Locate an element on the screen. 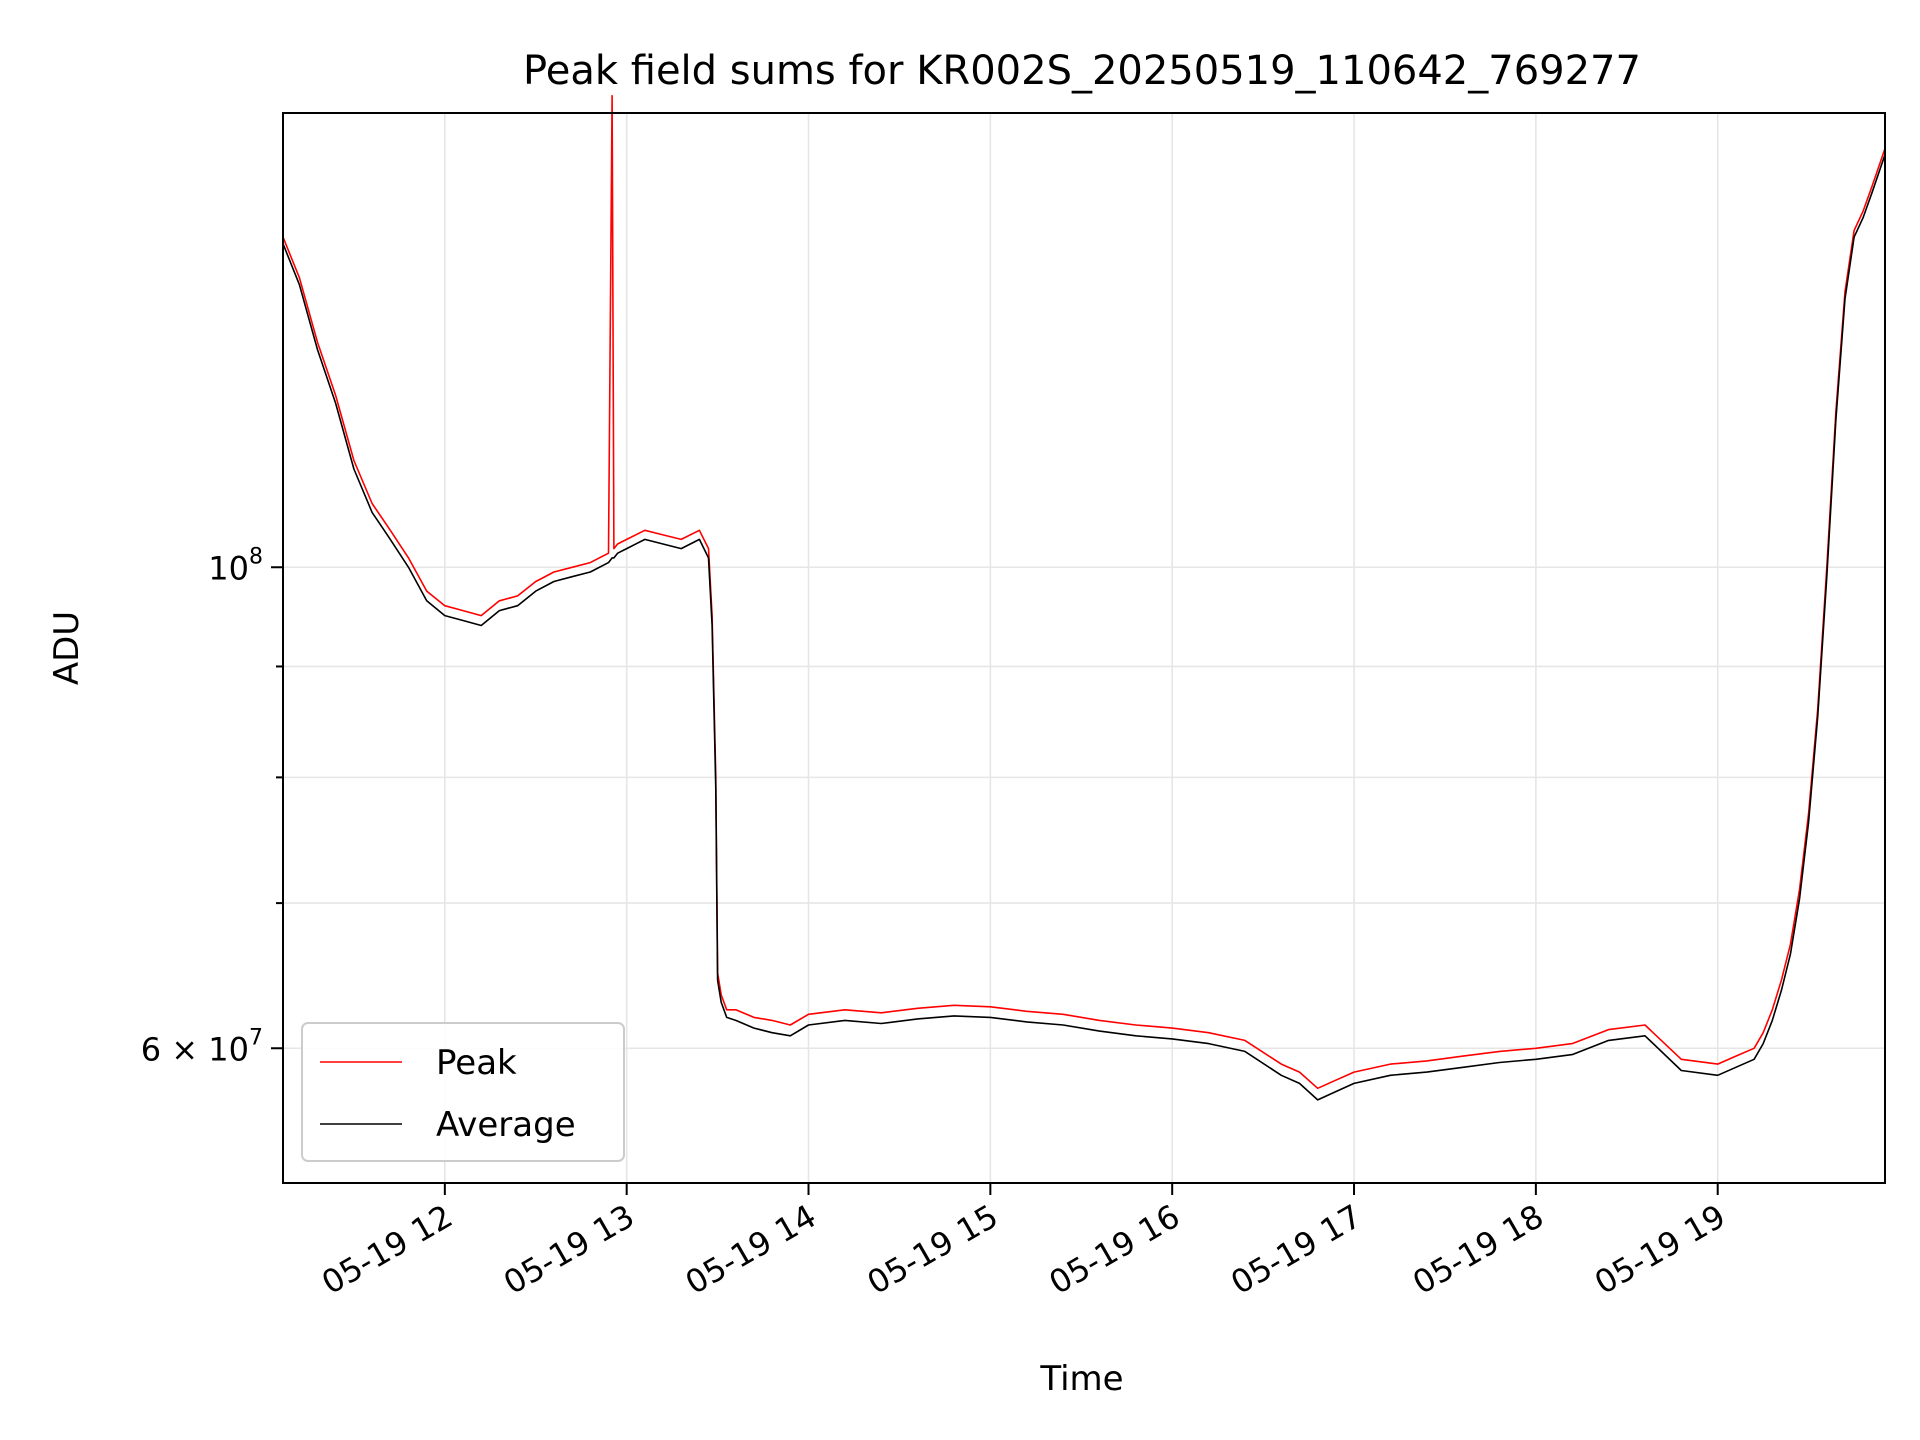  legend-label: Peak is located at coordinates (476, 1063).